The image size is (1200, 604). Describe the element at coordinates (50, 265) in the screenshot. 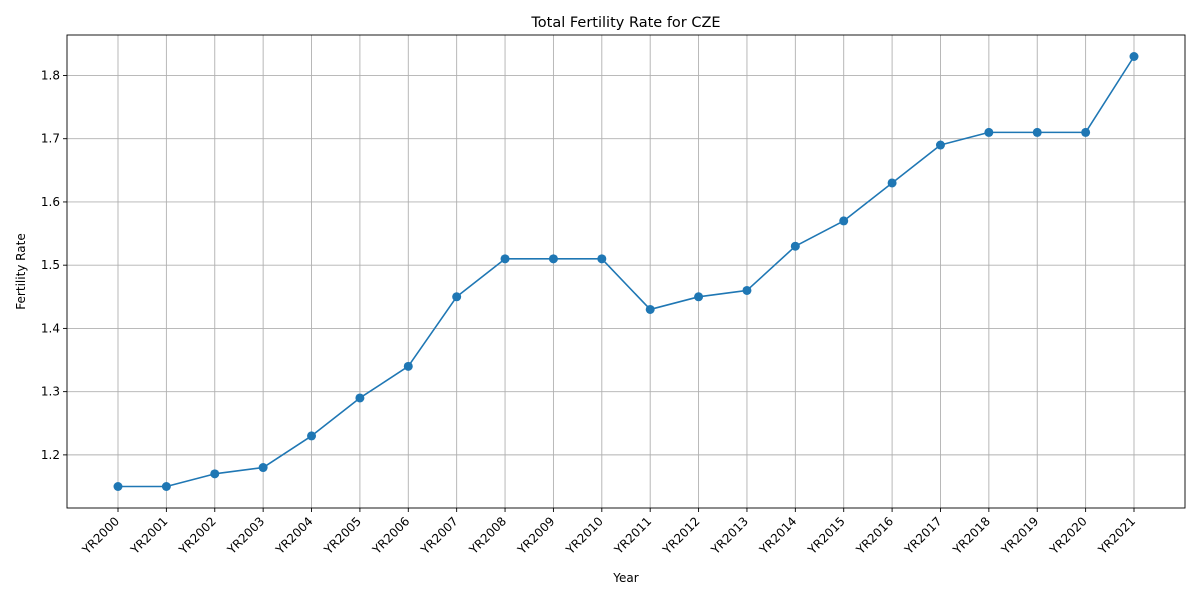

I see `y-tick-label: 1.5` at that location.